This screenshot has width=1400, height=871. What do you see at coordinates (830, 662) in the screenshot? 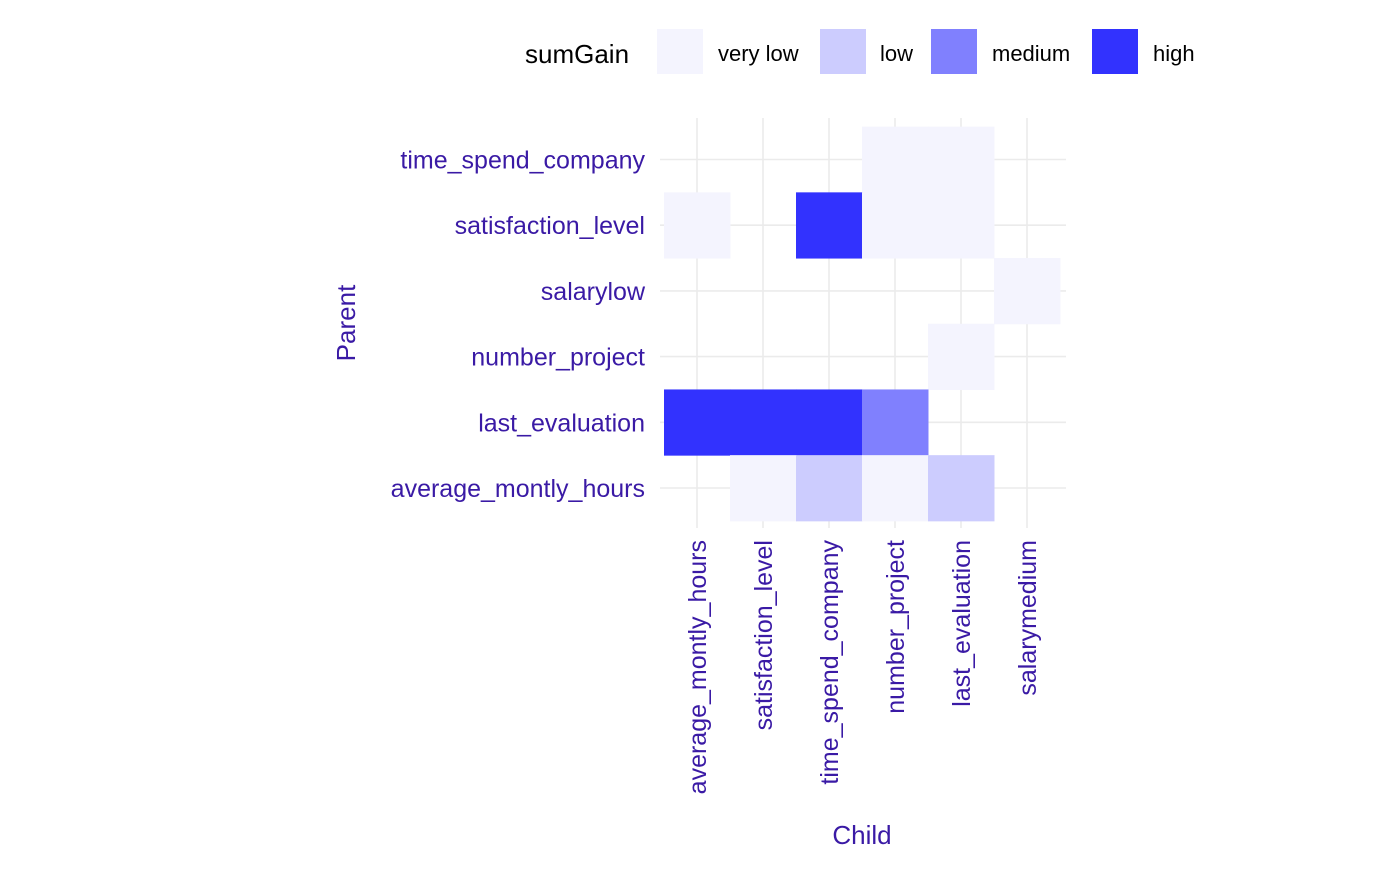
I see `x-tick-label: time_spend_company` at bounding box center [830, 662].